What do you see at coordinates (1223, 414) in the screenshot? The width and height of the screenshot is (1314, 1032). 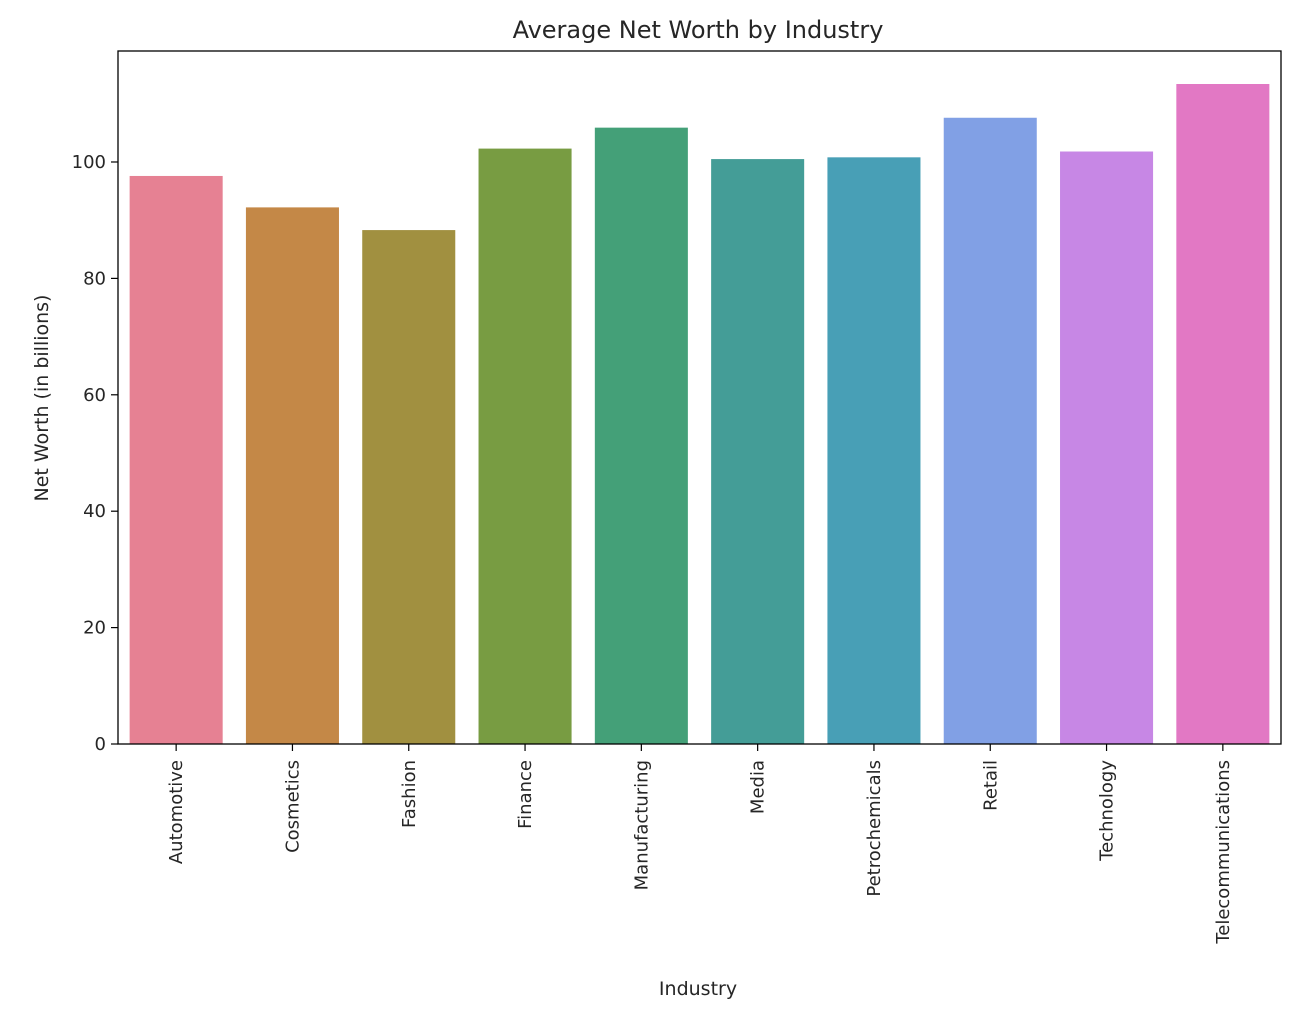 I see `bar-telecommunications` at bounding box center [1223, 414].